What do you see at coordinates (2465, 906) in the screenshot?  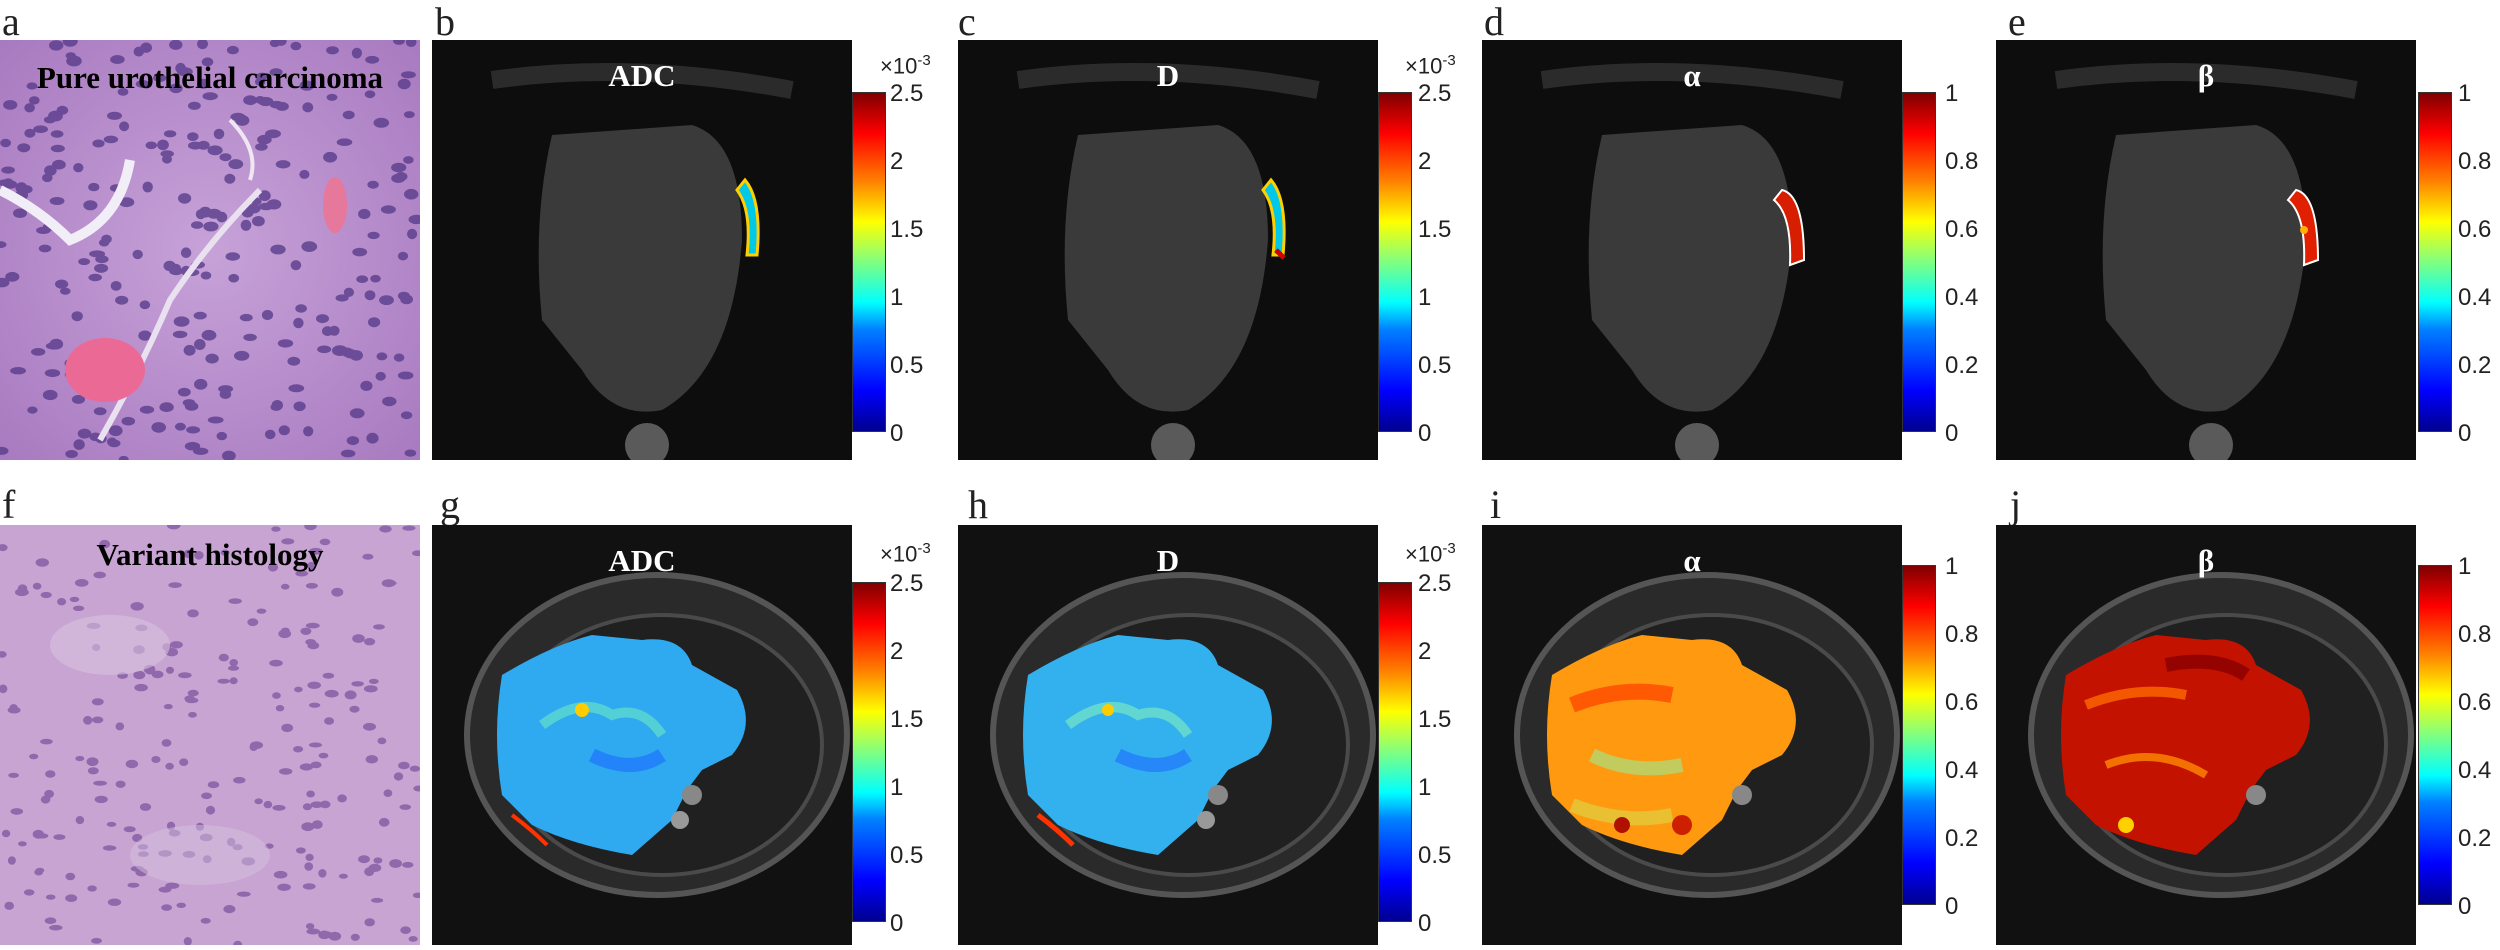 I see `tick-beta-bottom-5: 0` at bounding box center [2465, 906].